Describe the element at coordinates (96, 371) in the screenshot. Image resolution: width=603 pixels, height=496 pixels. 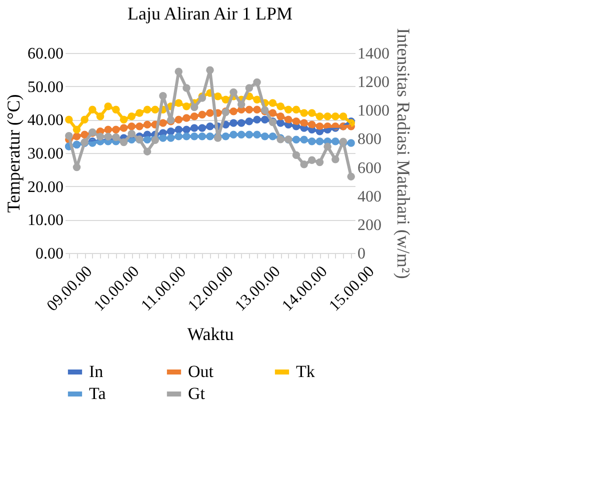
I see `legend-label: In` at that location.